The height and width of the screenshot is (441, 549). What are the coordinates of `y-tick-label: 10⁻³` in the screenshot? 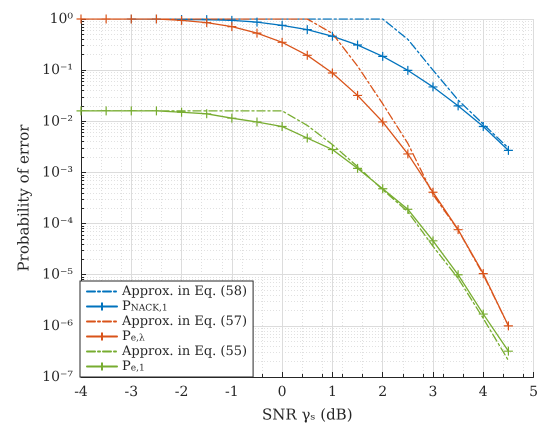 It's located at (57, 172).